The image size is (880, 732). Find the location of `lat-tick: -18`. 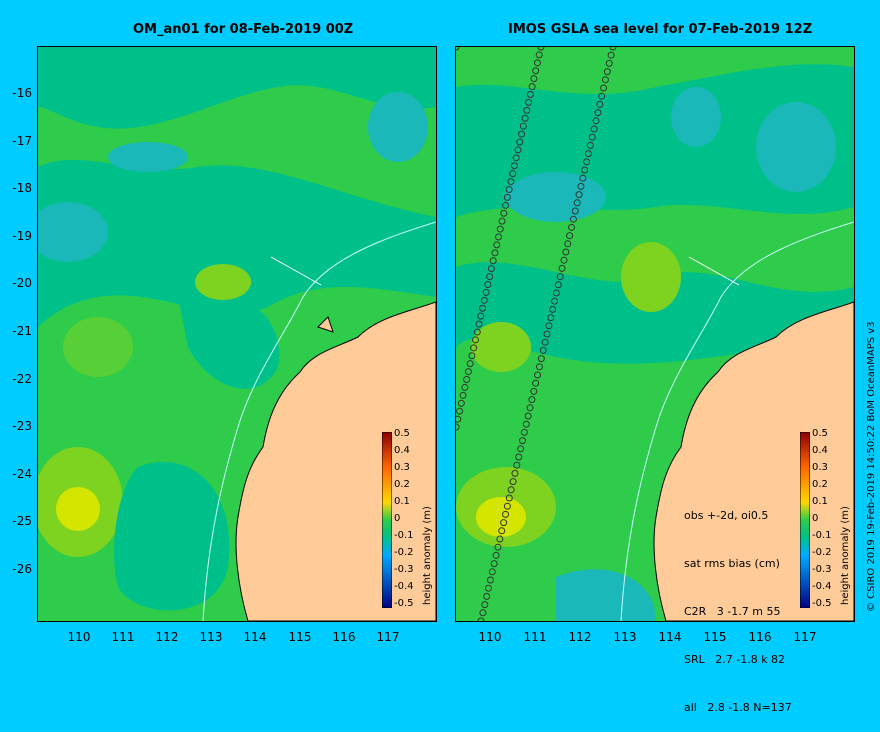

lat-tick: -18 is located at coordinates (22, 188).